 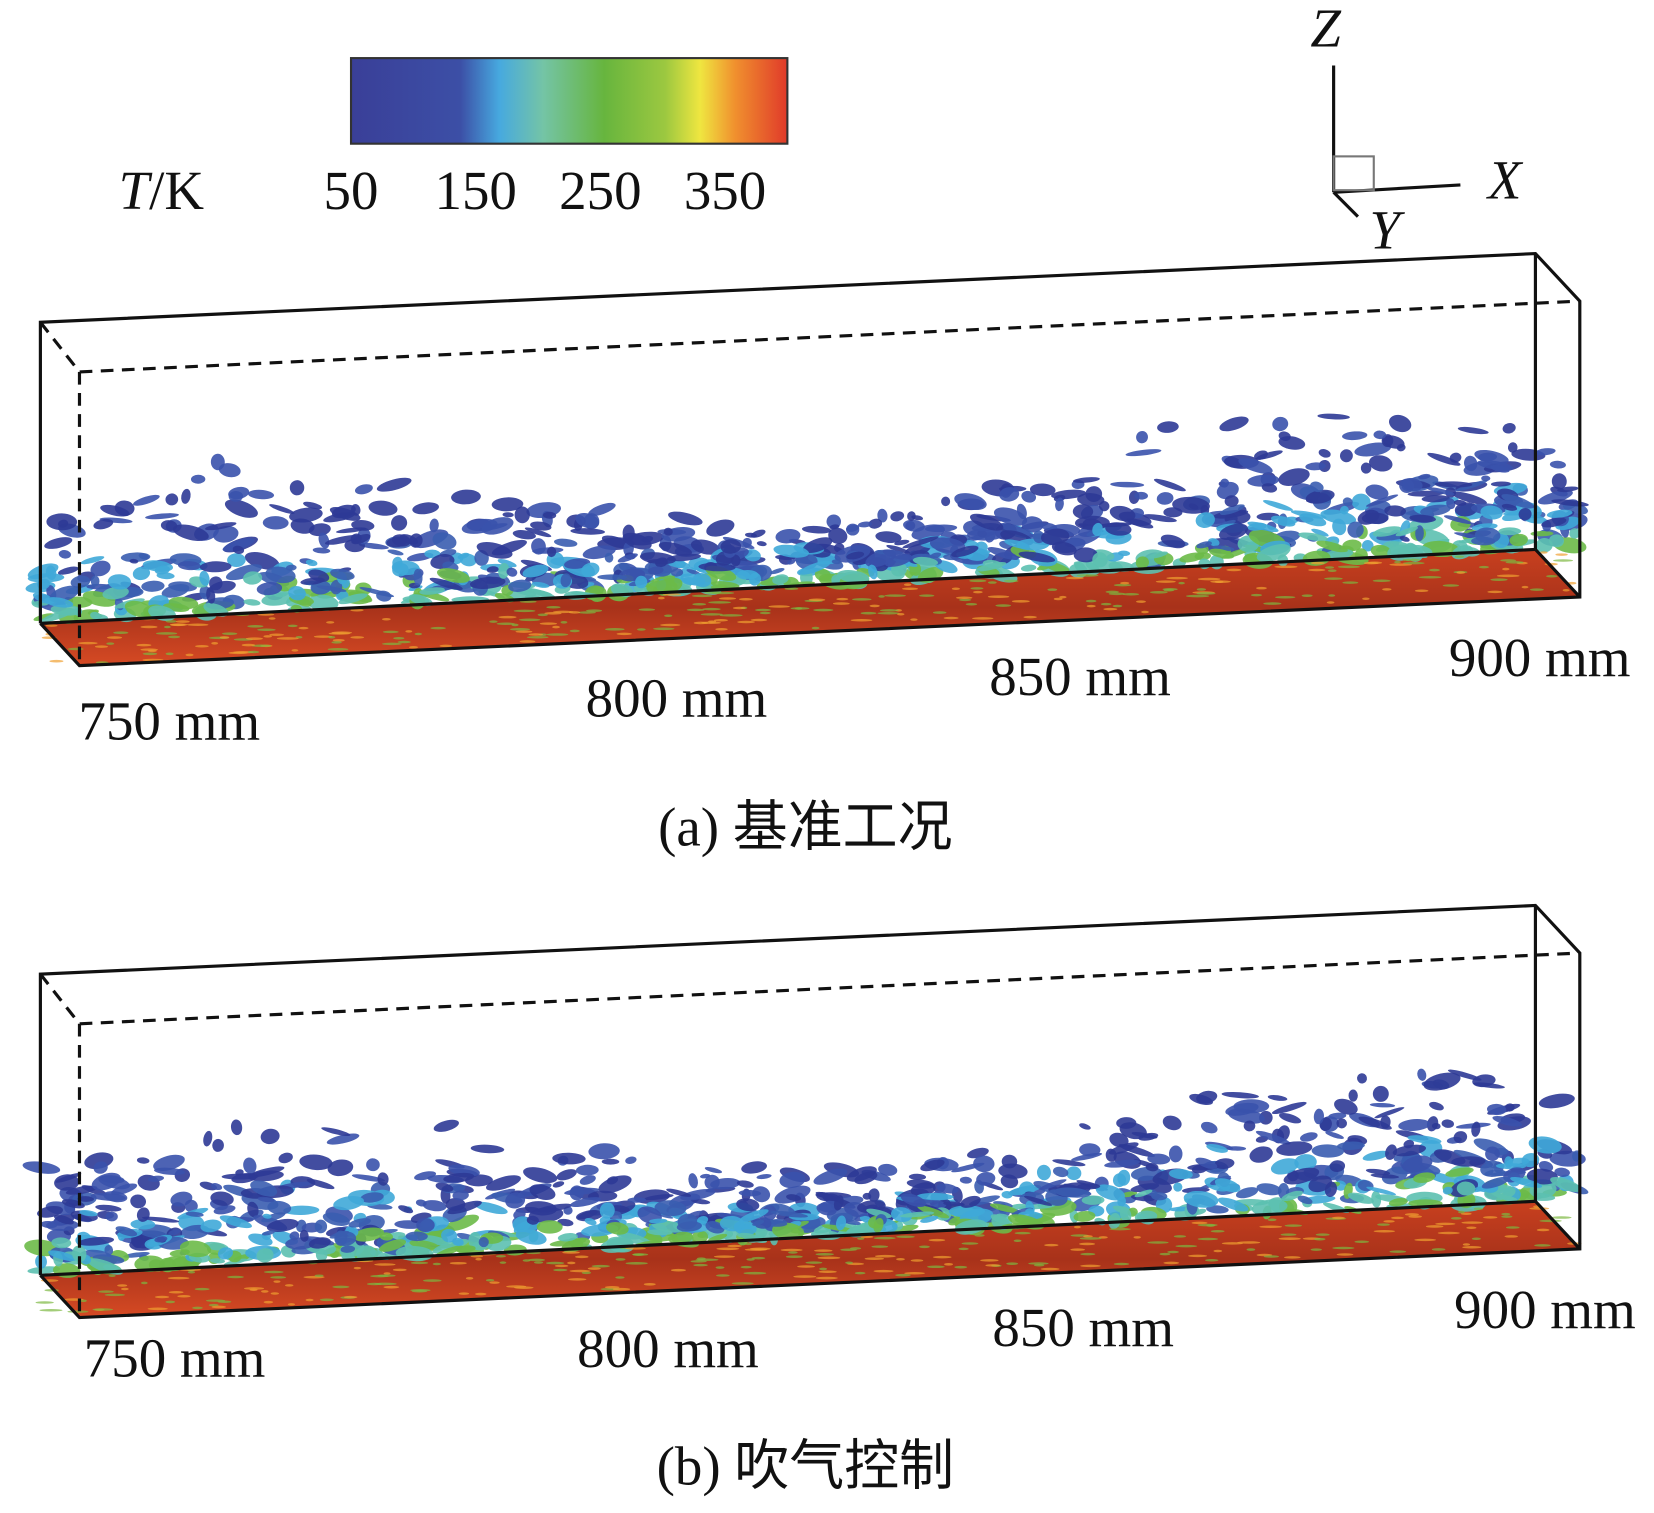 What do you see at coordinates (1540, 657) in the screenshot?
I see `position-label: 900 mm` at bounding box center [1540, 657].